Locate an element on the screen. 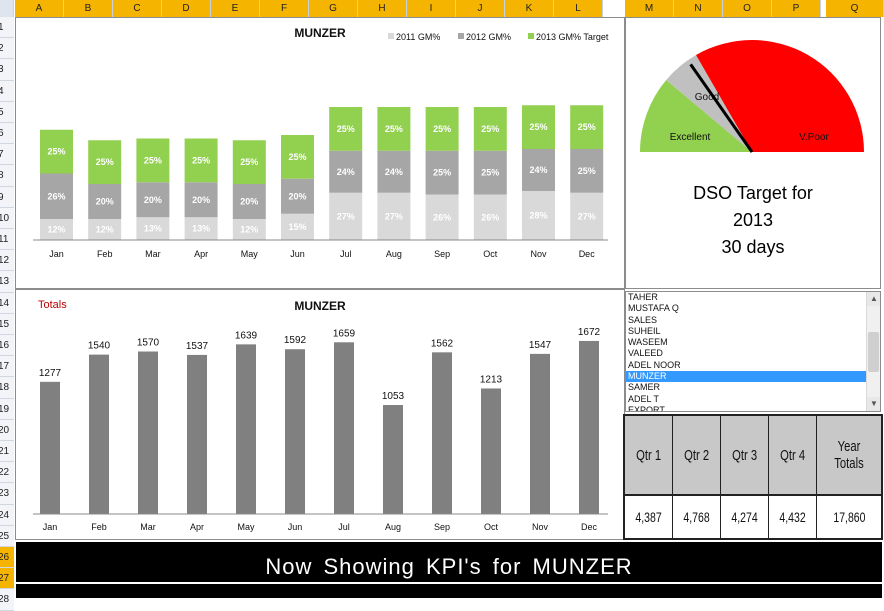 The height and width of the screenshot is (611, 884). gauge-slice-vpoor is located at coordinates (780, 95).